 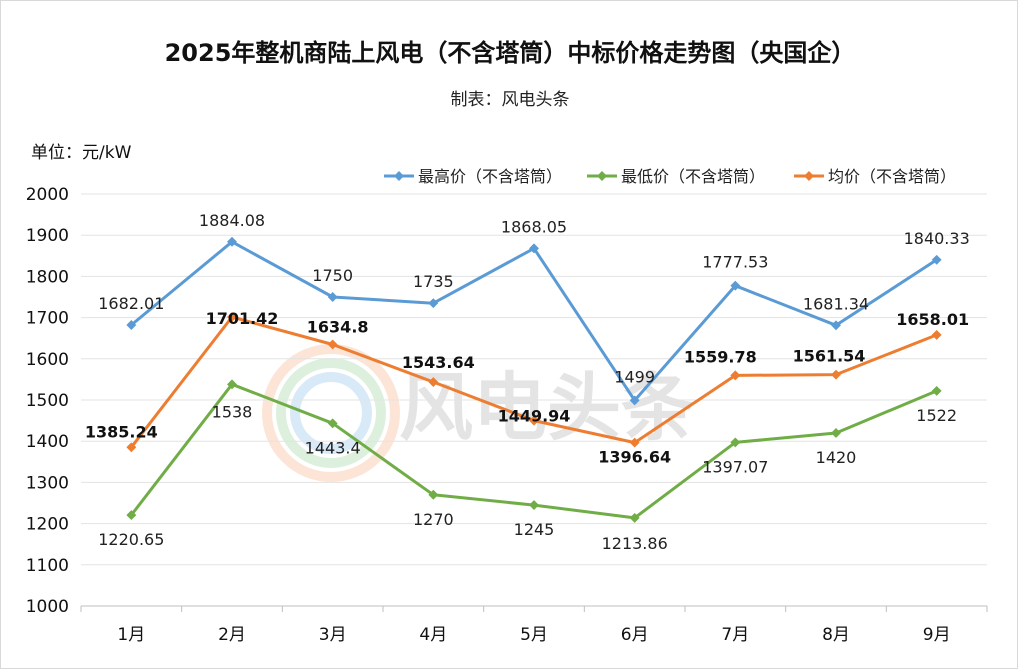 I want to click on x-tick-label: 8月, so click(x=836, y=635).